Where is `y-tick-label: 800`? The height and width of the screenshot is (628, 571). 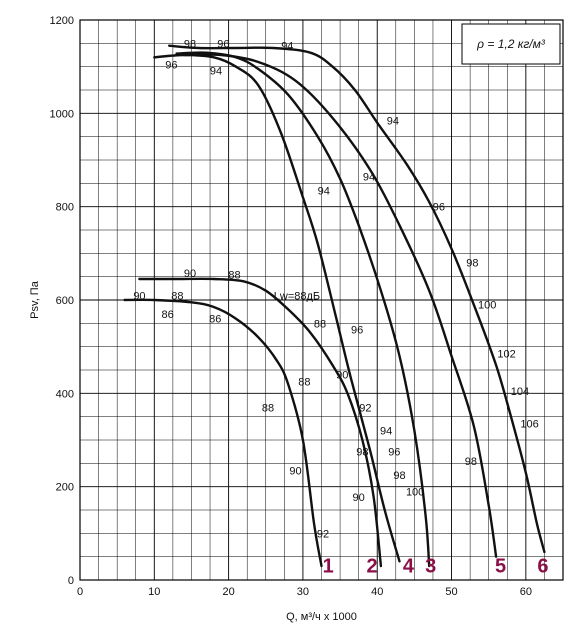 y-tick-label: 800 is located at coordinates (65, 208).